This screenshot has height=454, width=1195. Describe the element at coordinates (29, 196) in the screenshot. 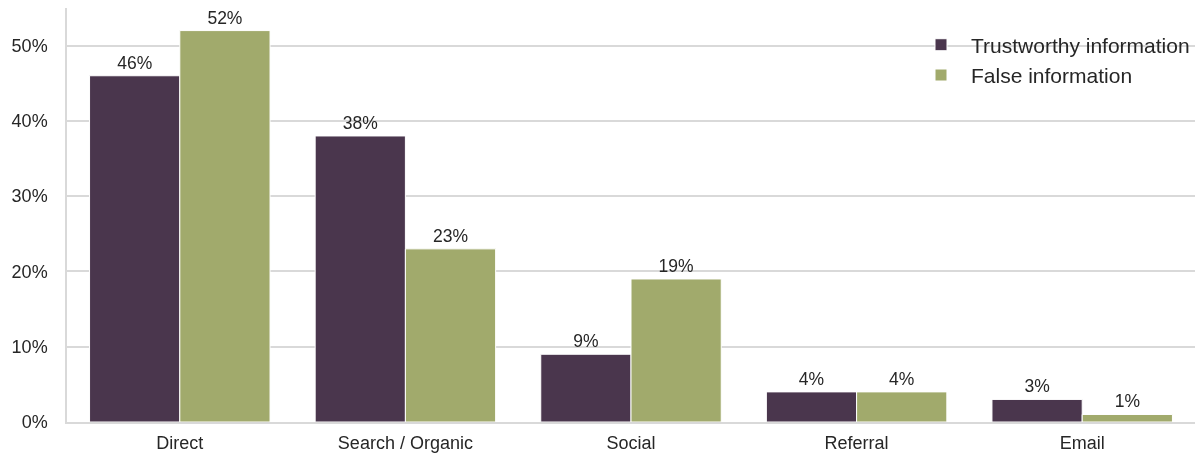

I see `y-tick-label: 30%` at that location.